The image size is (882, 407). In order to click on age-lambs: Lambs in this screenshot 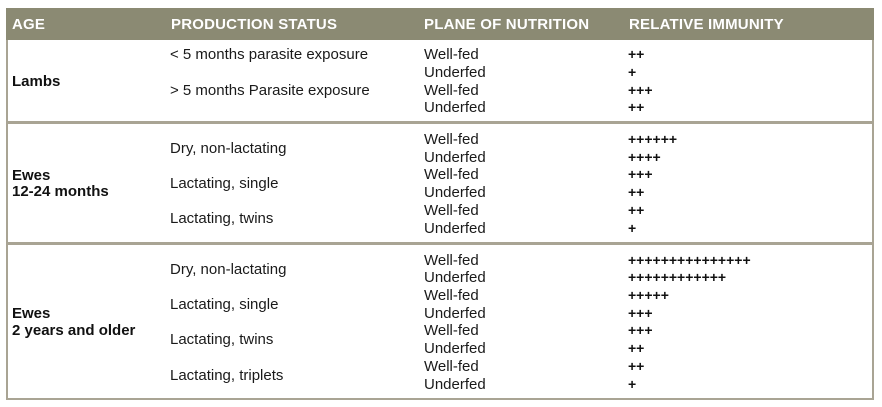, I will do `click(36, 81)`.